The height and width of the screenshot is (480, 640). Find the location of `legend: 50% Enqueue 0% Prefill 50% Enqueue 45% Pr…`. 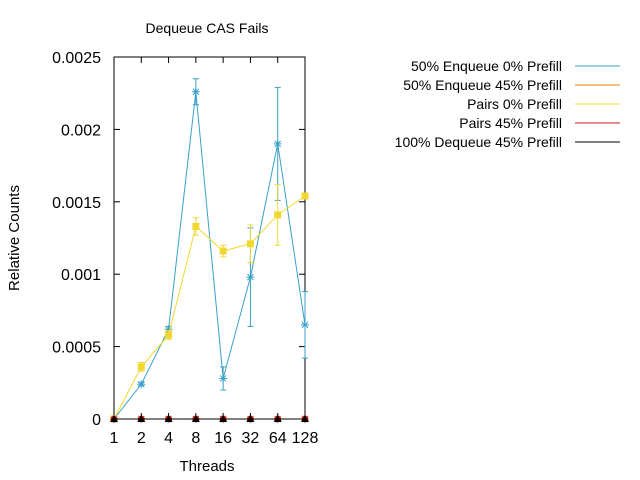

legend: 50% Enqueue 0% Prefill 50% Enqueue 45% Pr… is located at coordinates (507, 104).